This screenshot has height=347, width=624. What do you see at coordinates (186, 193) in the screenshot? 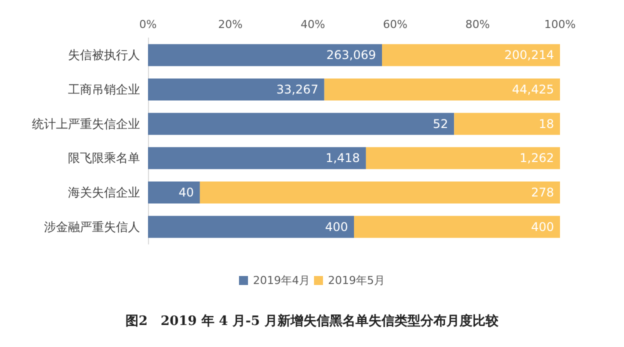
I see `annotation: 40` at bounding box center [186, 193].